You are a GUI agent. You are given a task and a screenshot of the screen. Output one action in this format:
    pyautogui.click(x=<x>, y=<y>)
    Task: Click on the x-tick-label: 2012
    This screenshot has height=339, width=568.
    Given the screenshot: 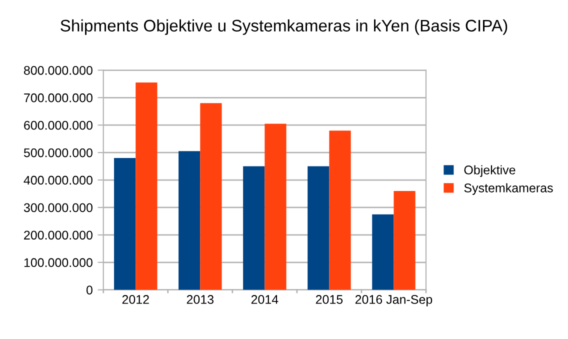 What is the action you would take?
    pyautogui.click(x=135, y=299)
    